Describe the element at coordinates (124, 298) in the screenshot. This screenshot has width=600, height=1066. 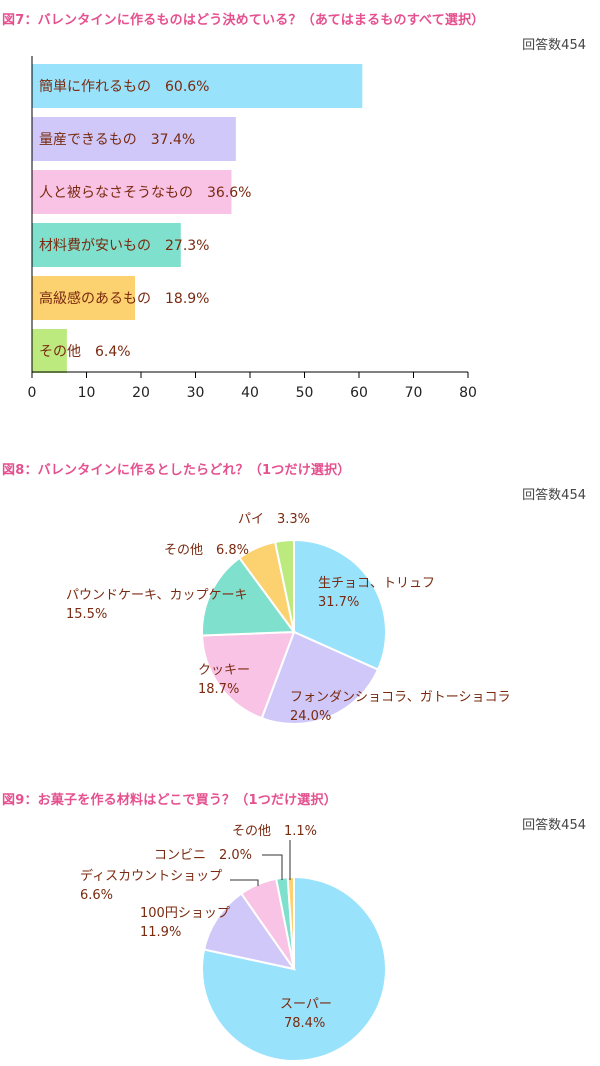
I see `bar-label-4: 高級感のあるもの 18.9%` at that location.